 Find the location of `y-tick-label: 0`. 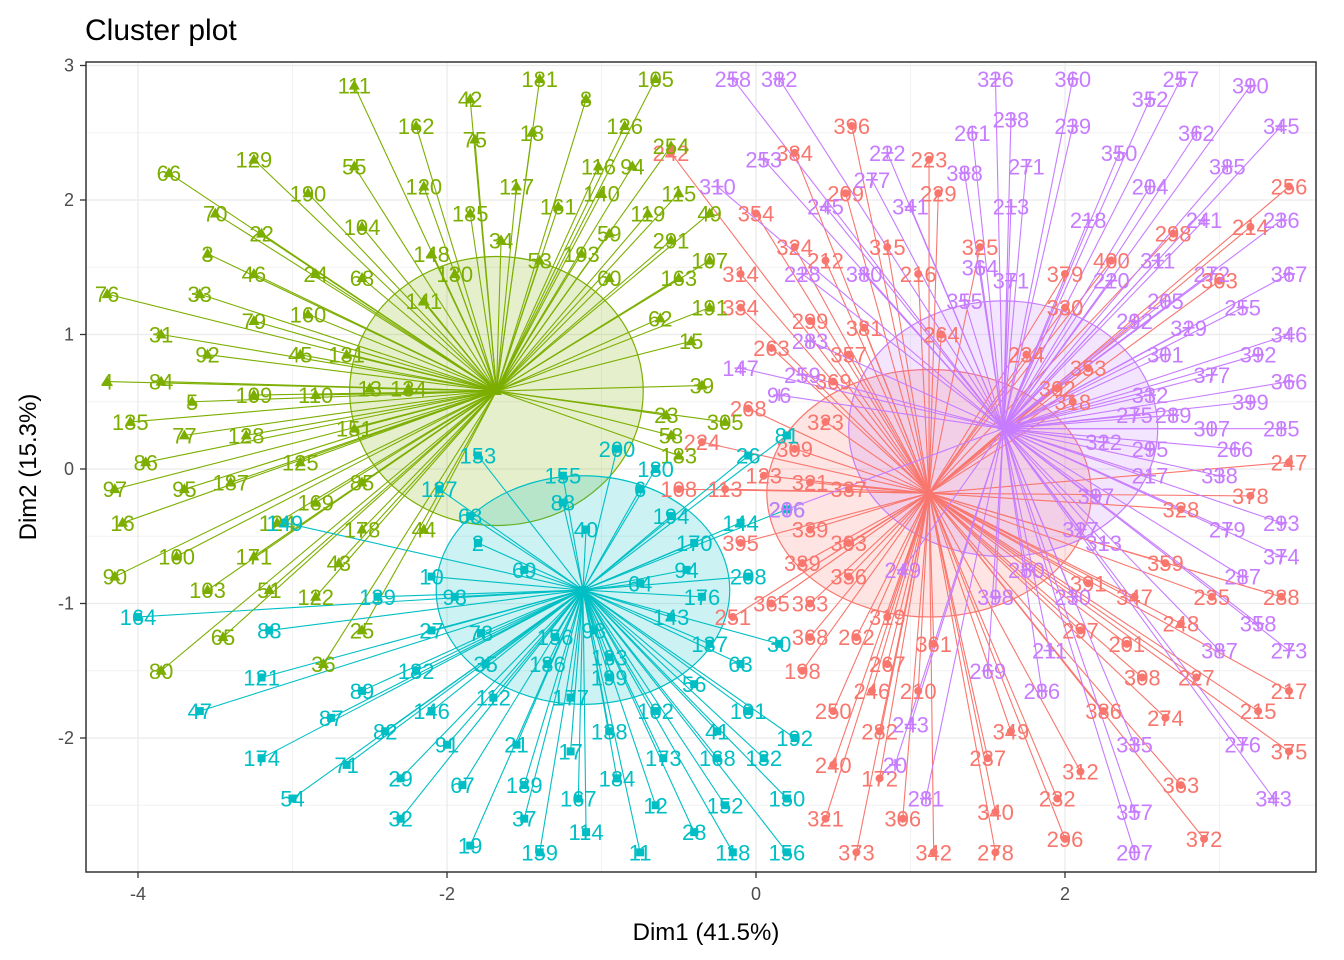

y-tick-label: 0 is located at coordinates (69, 469).